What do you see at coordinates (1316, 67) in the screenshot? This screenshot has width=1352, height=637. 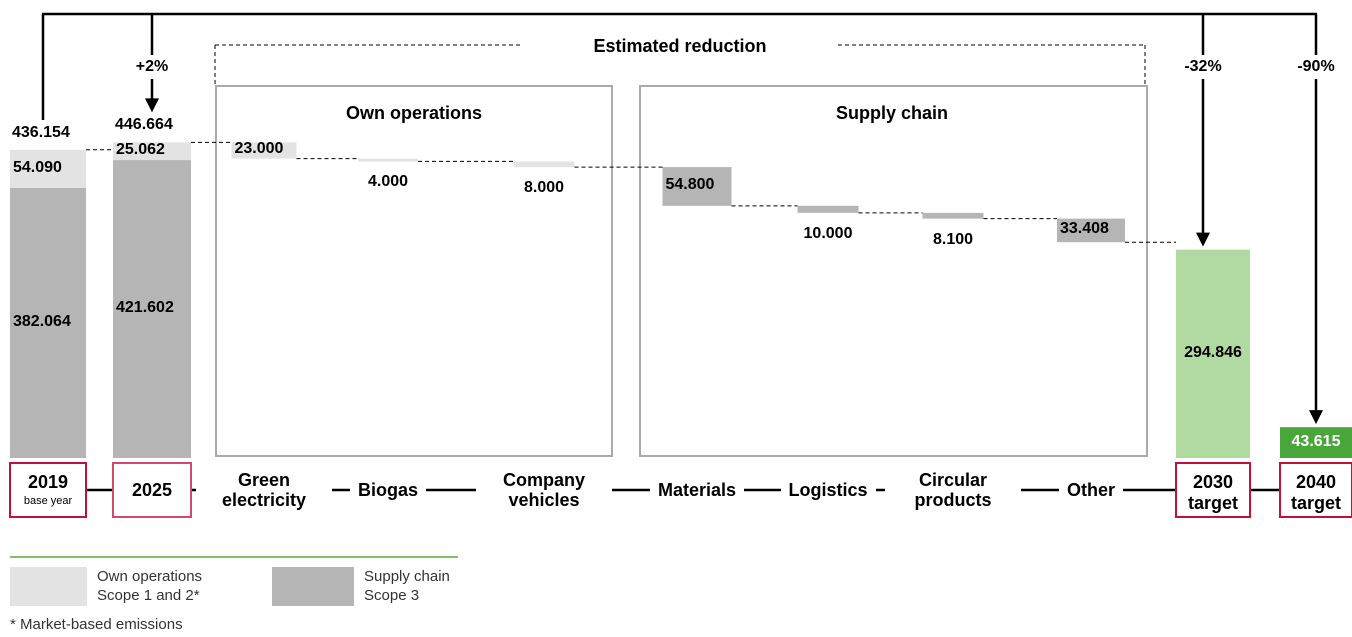 I see `change-label: -90%` at bounding box center [1316, 67].